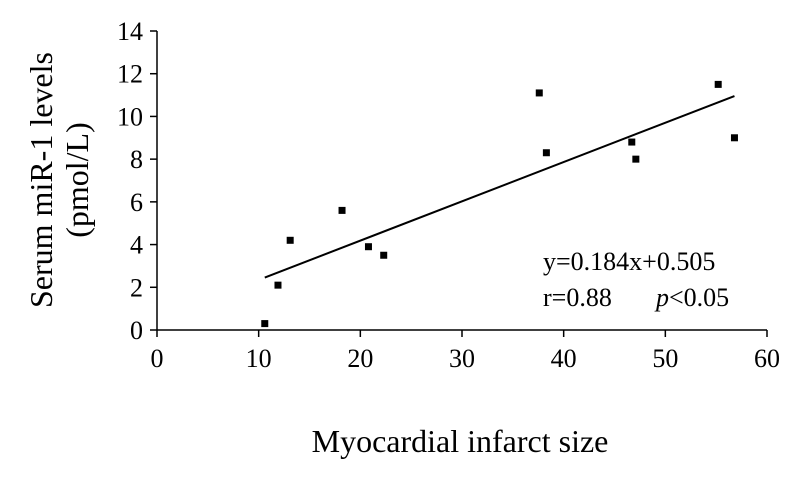  Describe the element at coordinates (136, 287) in the screenshot. I see `y-tick-label: 2` at that location.